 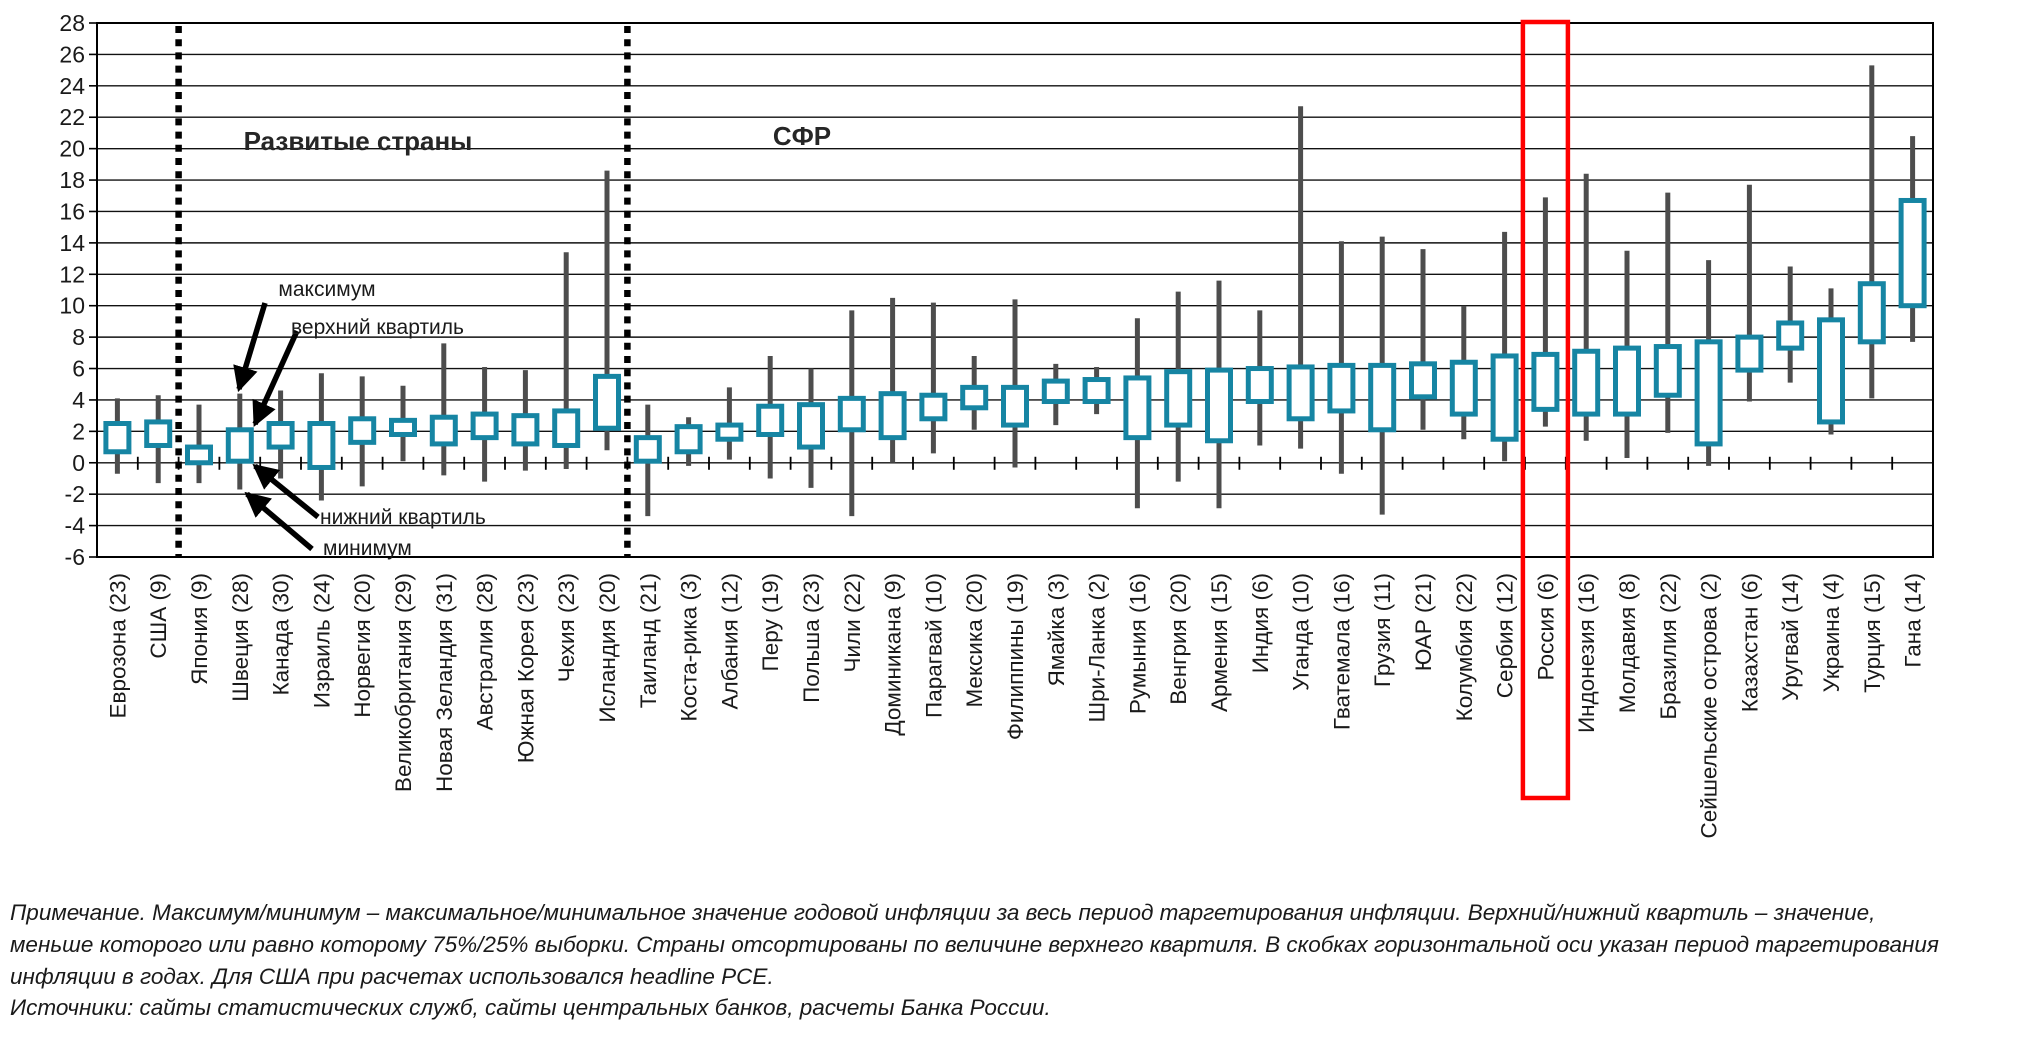 I want to click on highlight-box-russia, so click(x=1545, y=410).